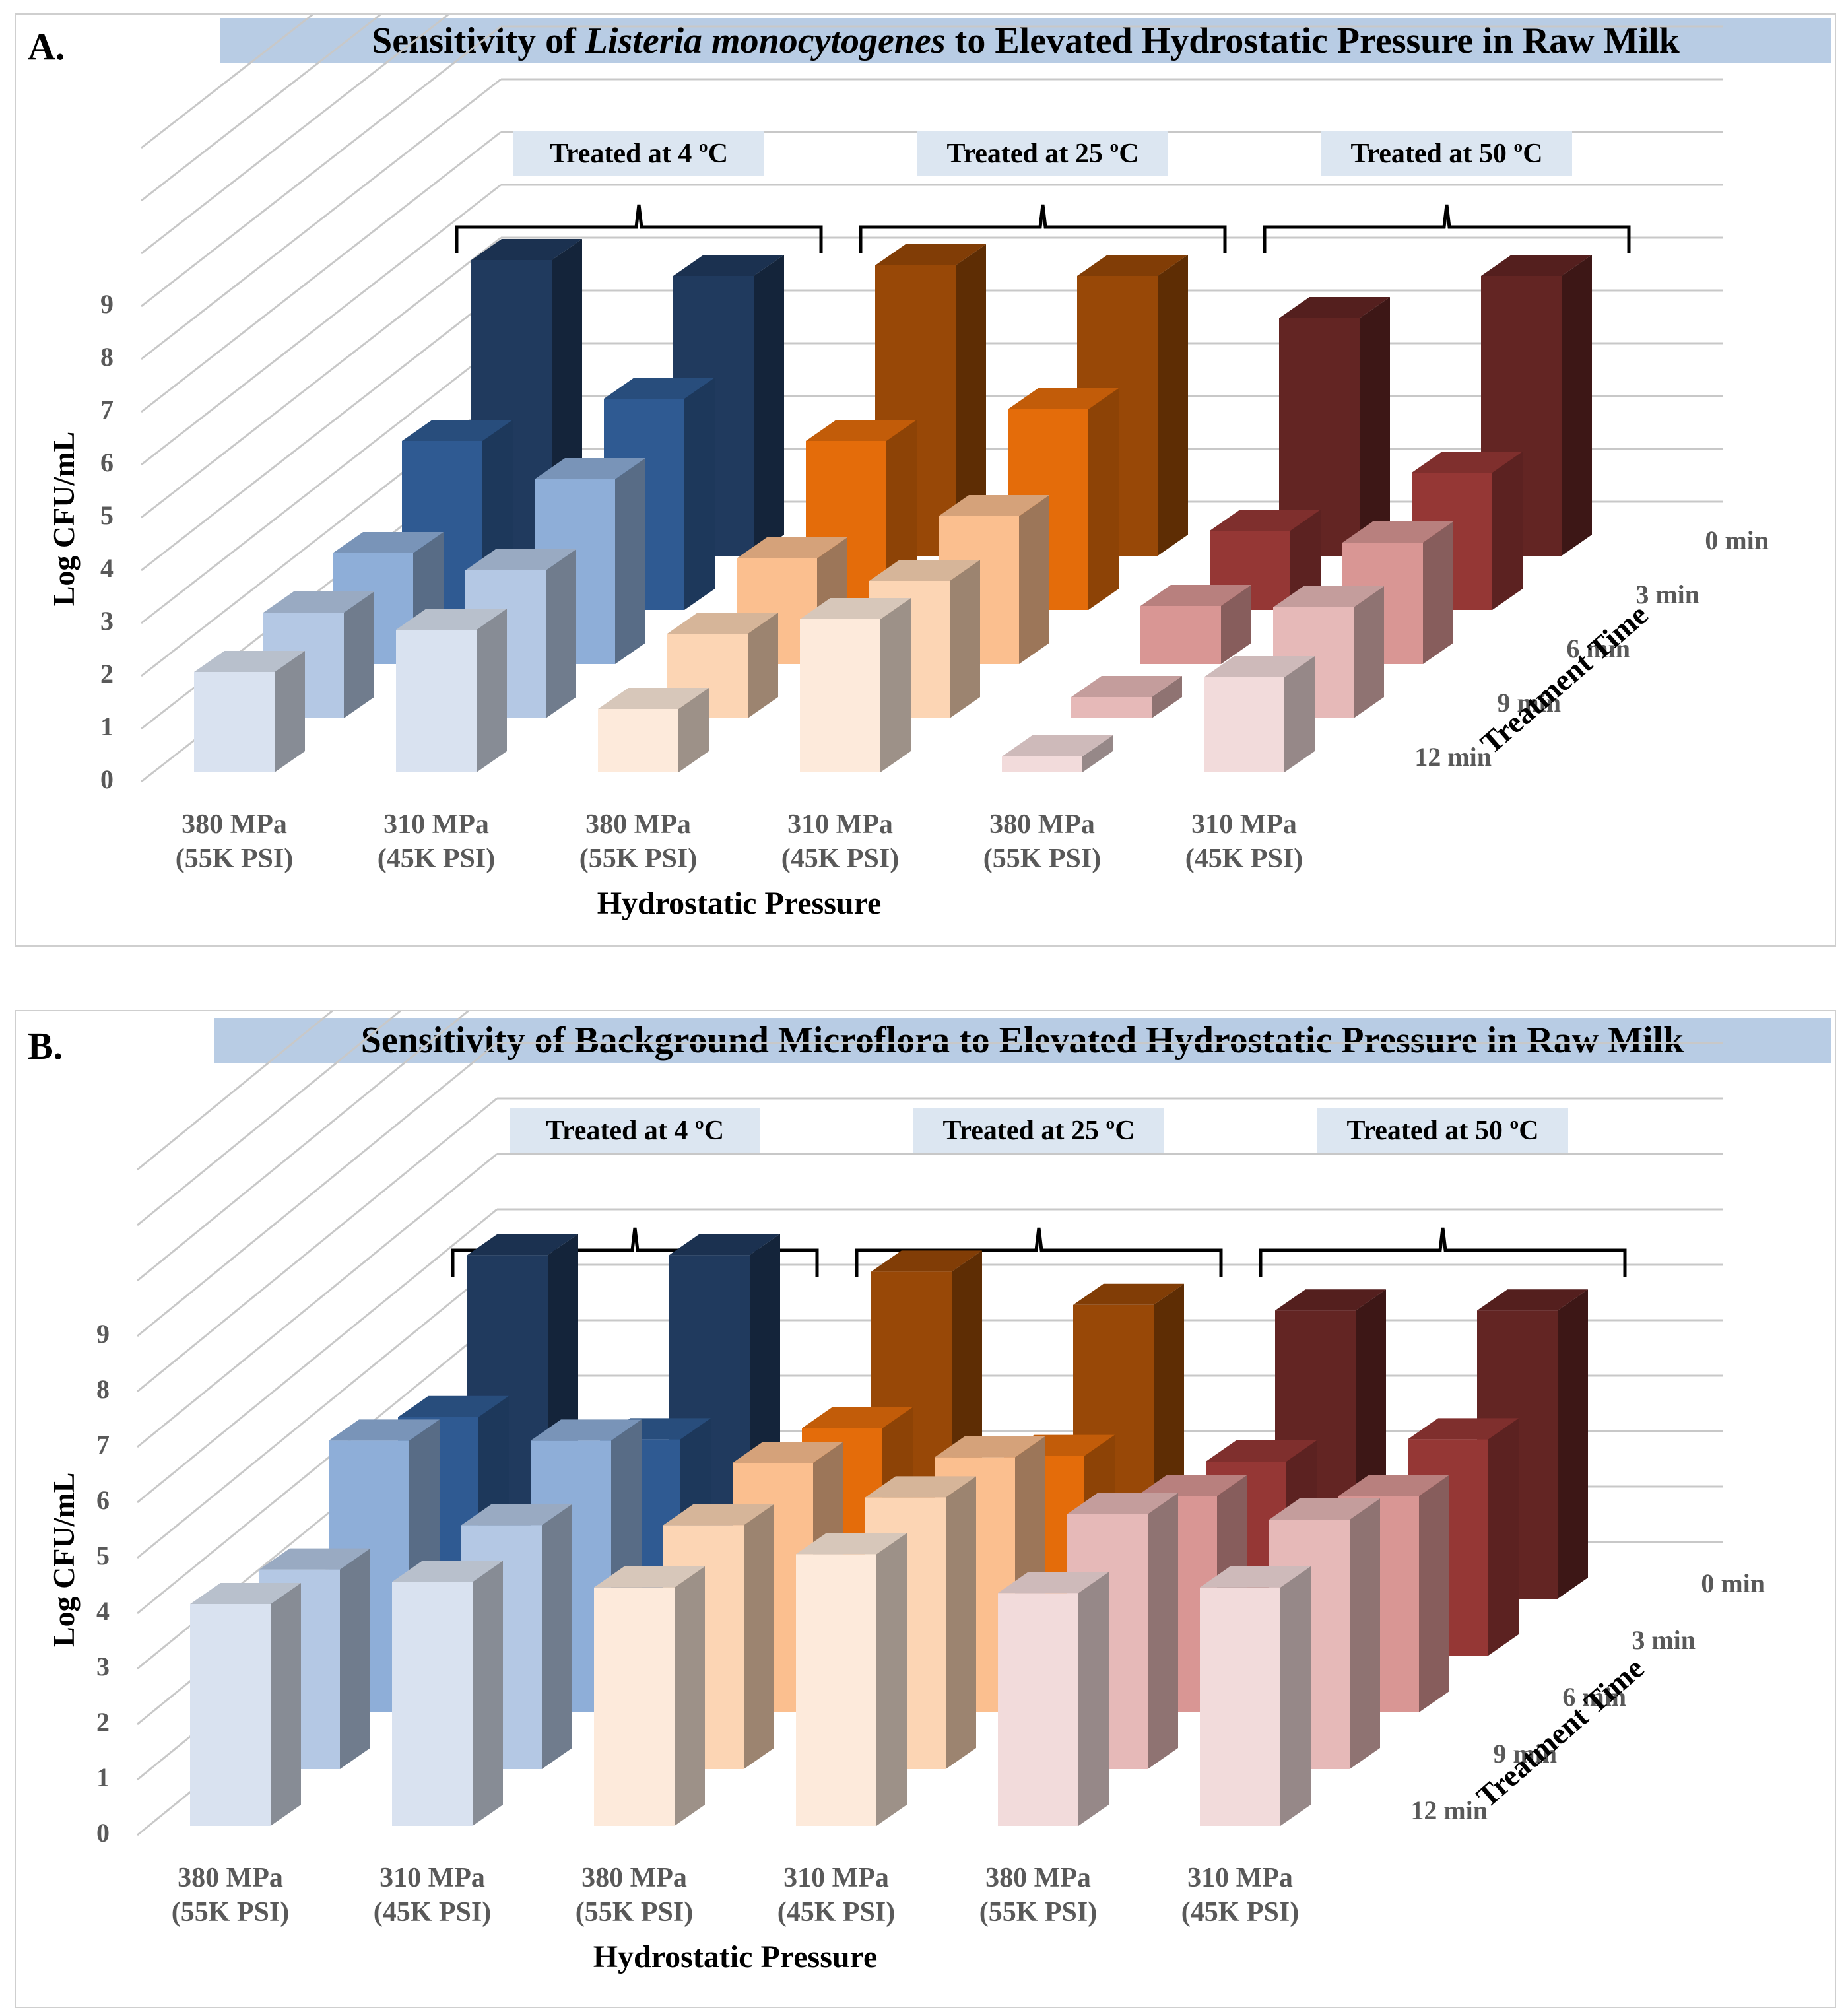 Image resolution: width=1848 pixels, height=2016 pixels. I want to click on temperature-label: Treated at 25 ºC, so click(1038, 1131).